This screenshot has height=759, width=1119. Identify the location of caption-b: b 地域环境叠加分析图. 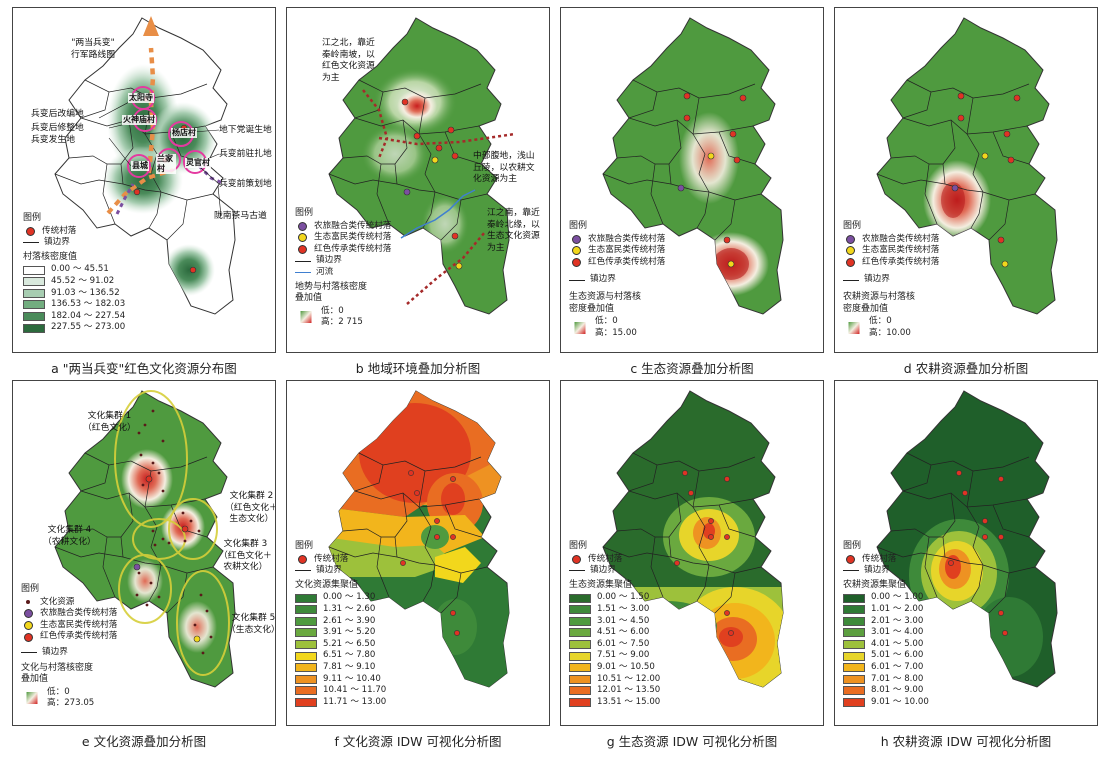
(418, 368).